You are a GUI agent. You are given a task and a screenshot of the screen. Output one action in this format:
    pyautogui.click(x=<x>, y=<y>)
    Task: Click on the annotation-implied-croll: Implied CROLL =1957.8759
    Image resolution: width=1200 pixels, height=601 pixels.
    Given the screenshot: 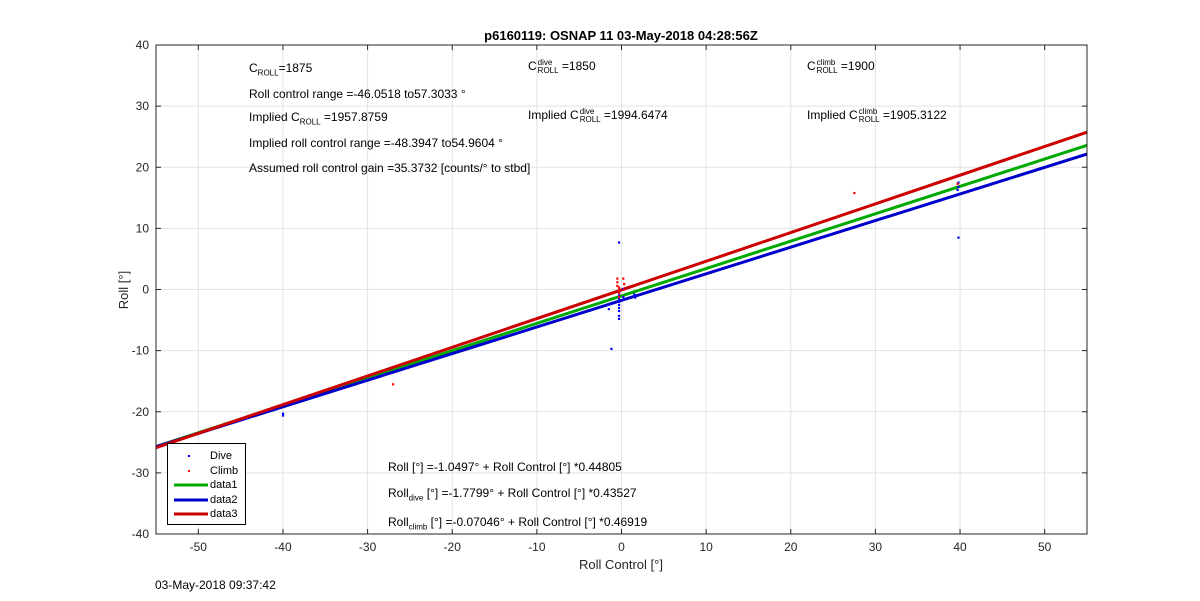 What is the action you would take?
    pyautogui.click(x=318, y=118)
    